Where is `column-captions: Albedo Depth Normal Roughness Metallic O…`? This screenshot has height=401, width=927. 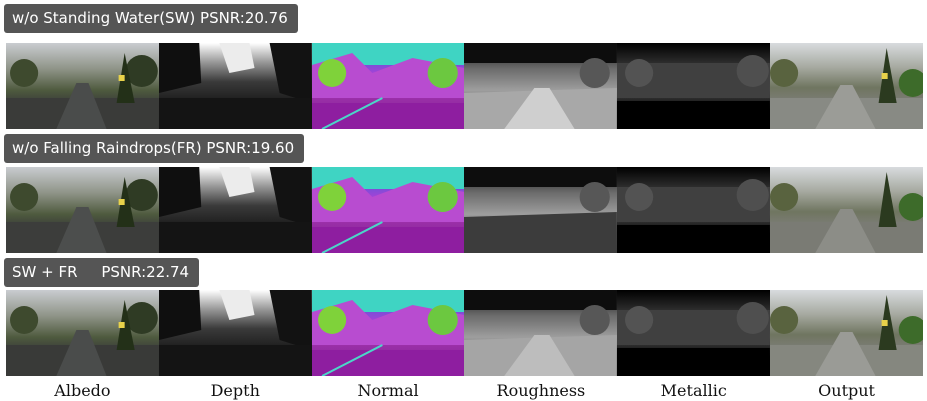 column-captions: Albedo Depth Normal Roughness Metallic O… is located at coordinates (464, 390).